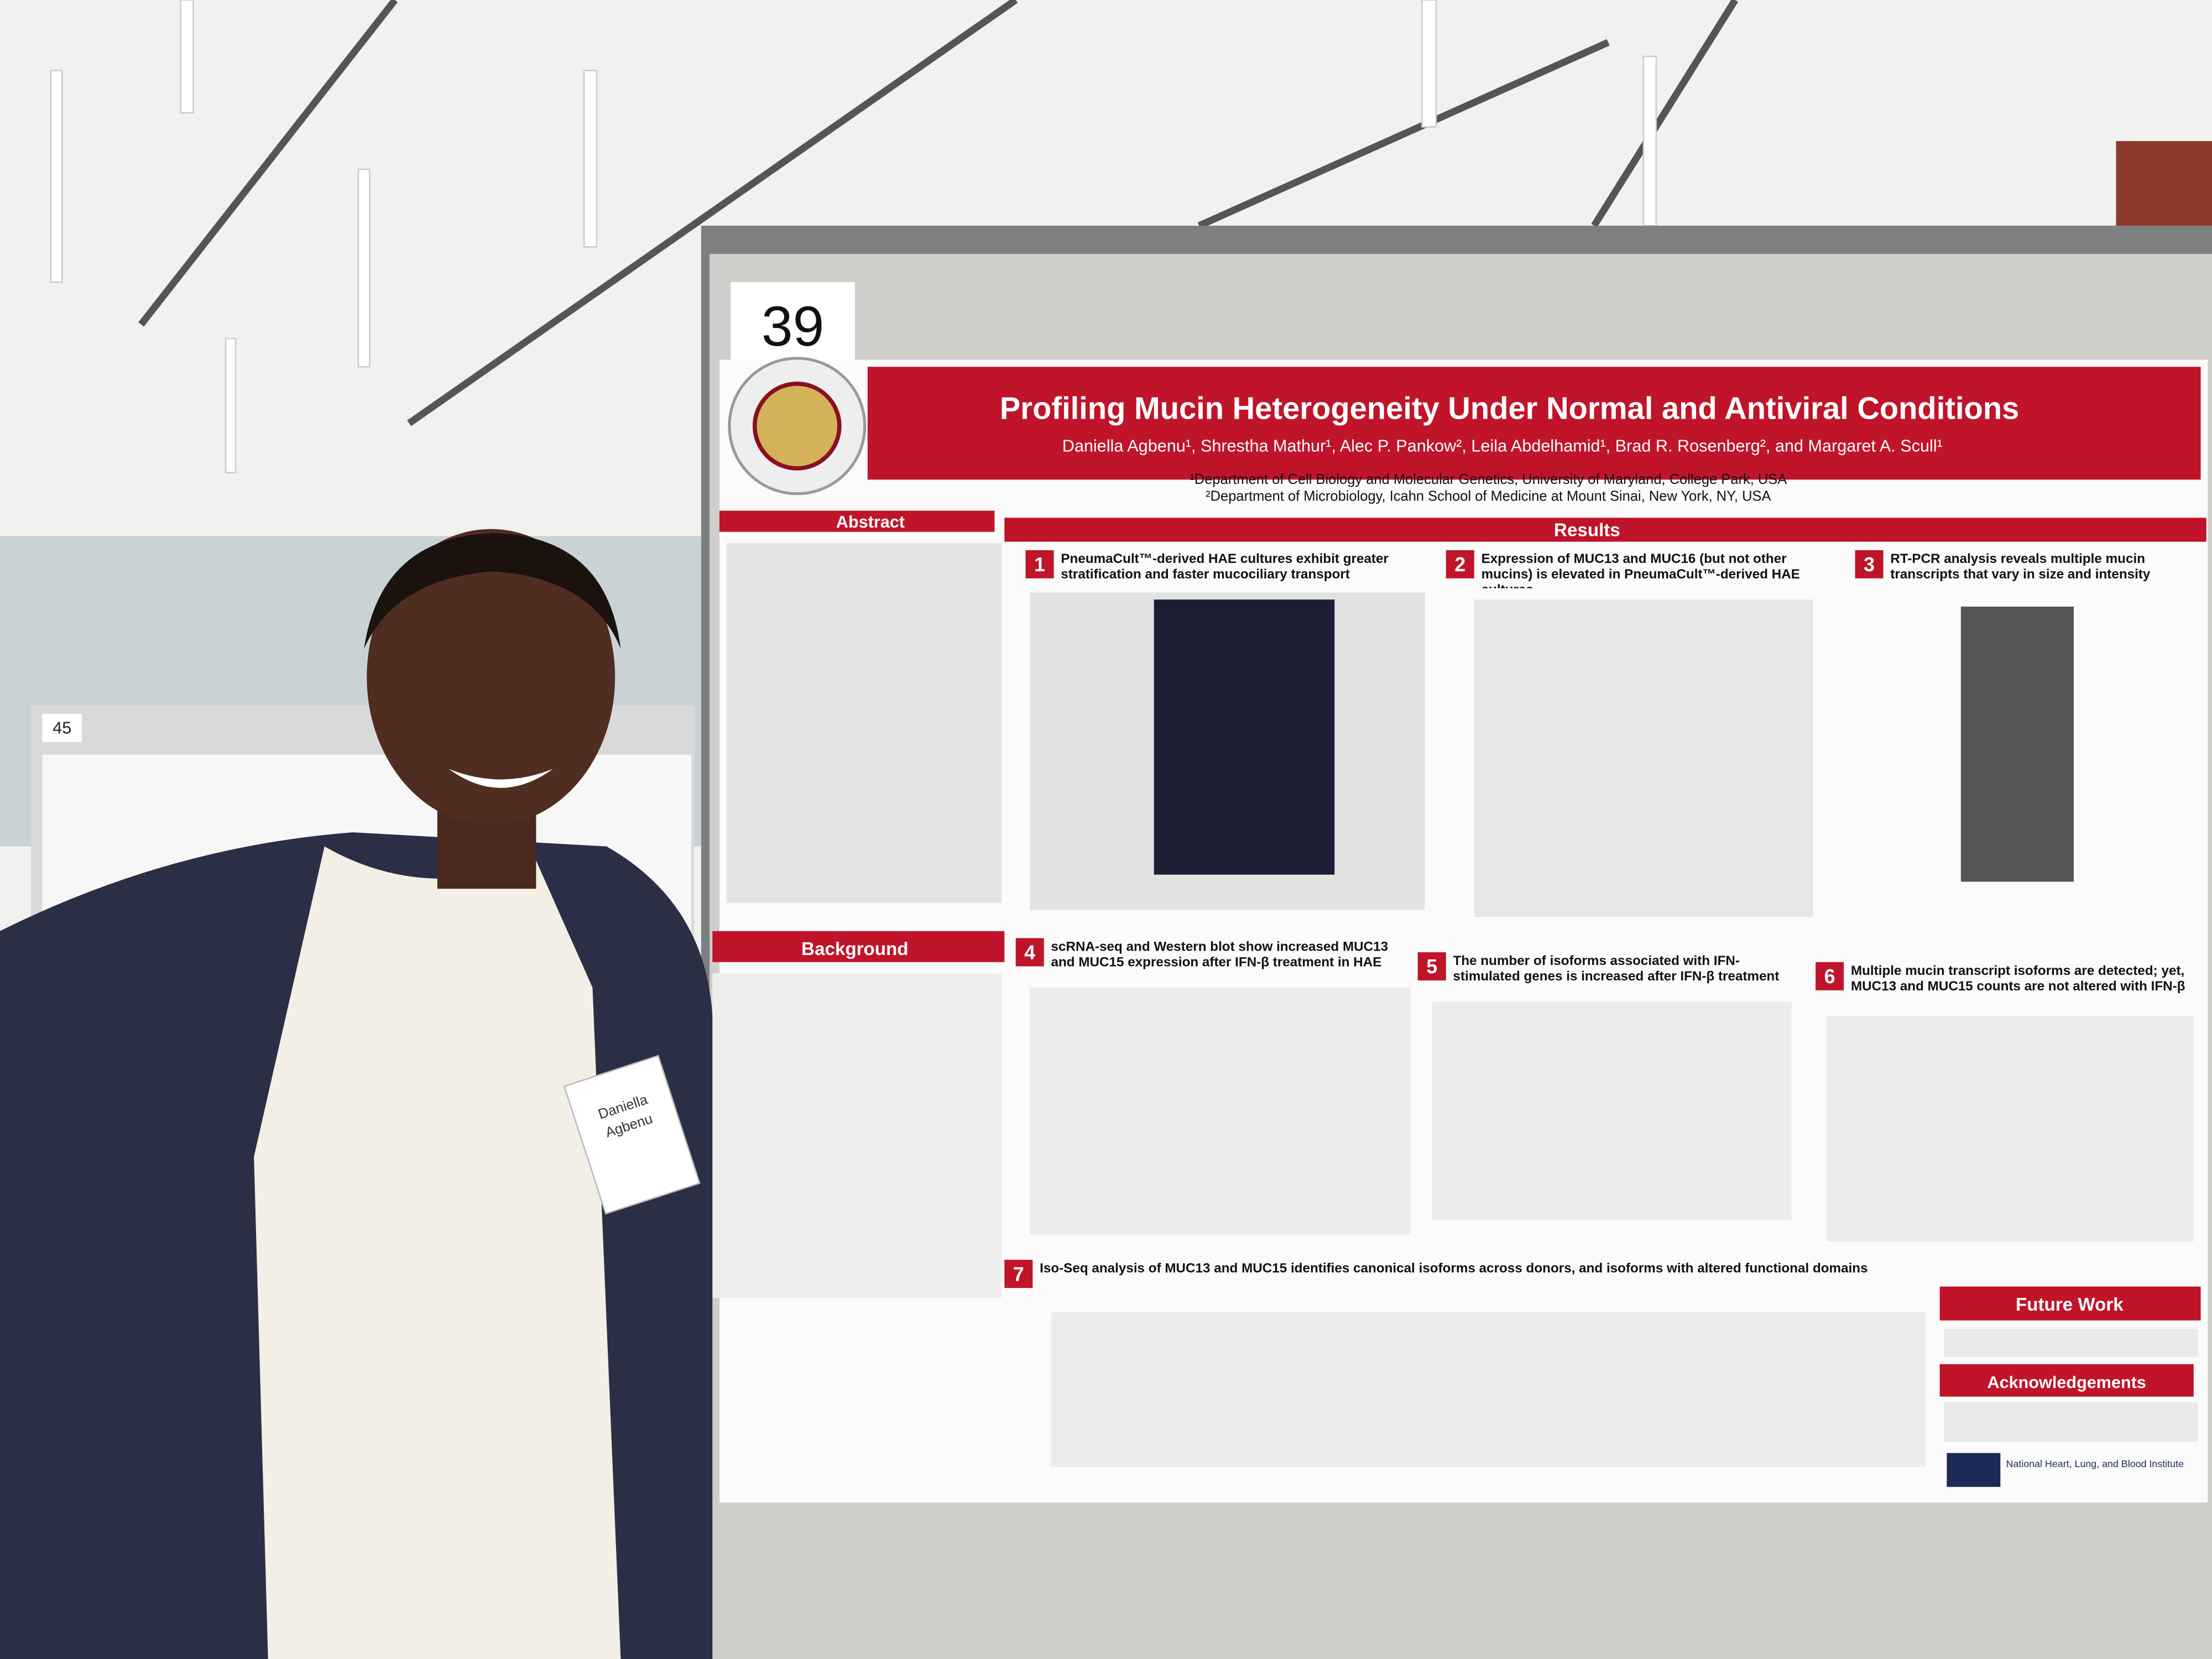 This screenshot has width=2212, height=1659. I want to click on board-number: 39, so click(793, 327).